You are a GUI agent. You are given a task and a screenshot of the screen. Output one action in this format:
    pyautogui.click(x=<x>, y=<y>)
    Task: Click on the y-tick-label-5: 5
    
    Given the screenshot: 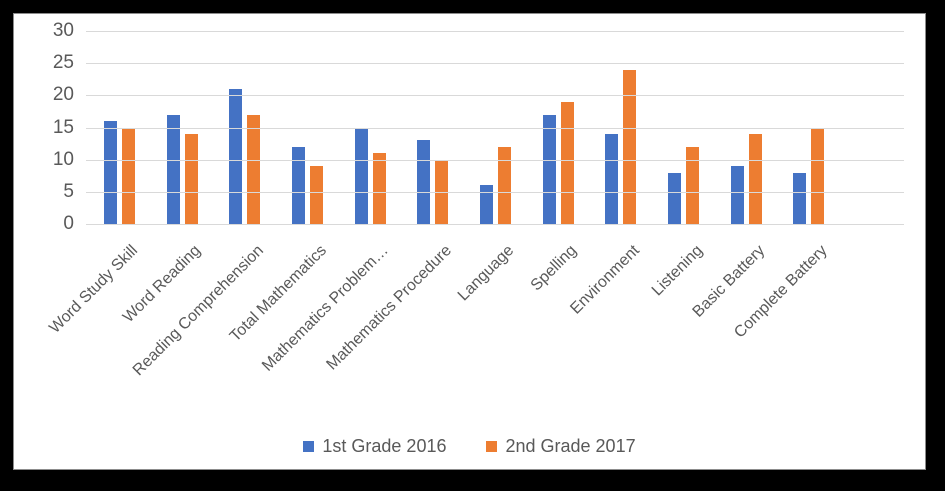 What is the action you would take?
    pyautogui.click(x=68, y=191)
    